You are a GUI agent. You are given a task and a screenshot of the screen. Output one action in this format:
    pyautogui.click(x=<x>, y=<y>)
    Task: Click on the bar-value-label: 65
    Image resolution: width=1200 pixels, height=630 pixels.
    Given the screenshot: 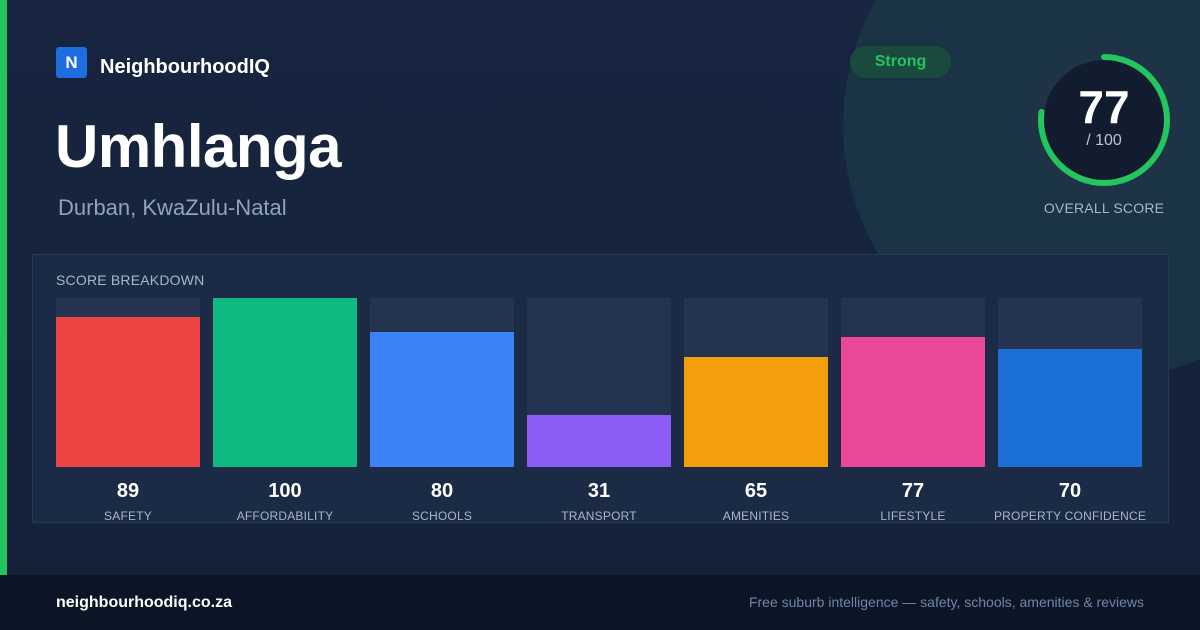 What is the action you would take?
    pyautogui.click(x=756, y=491)
    